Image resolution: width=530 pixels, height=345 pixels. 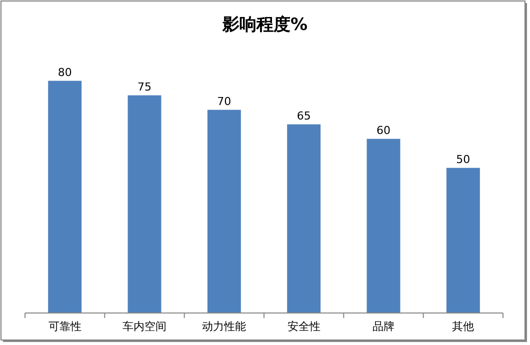 What do you see at coordinates (383, 130) in the screenshot?
I see `data-label: 60` at bounding box center [383, 130].